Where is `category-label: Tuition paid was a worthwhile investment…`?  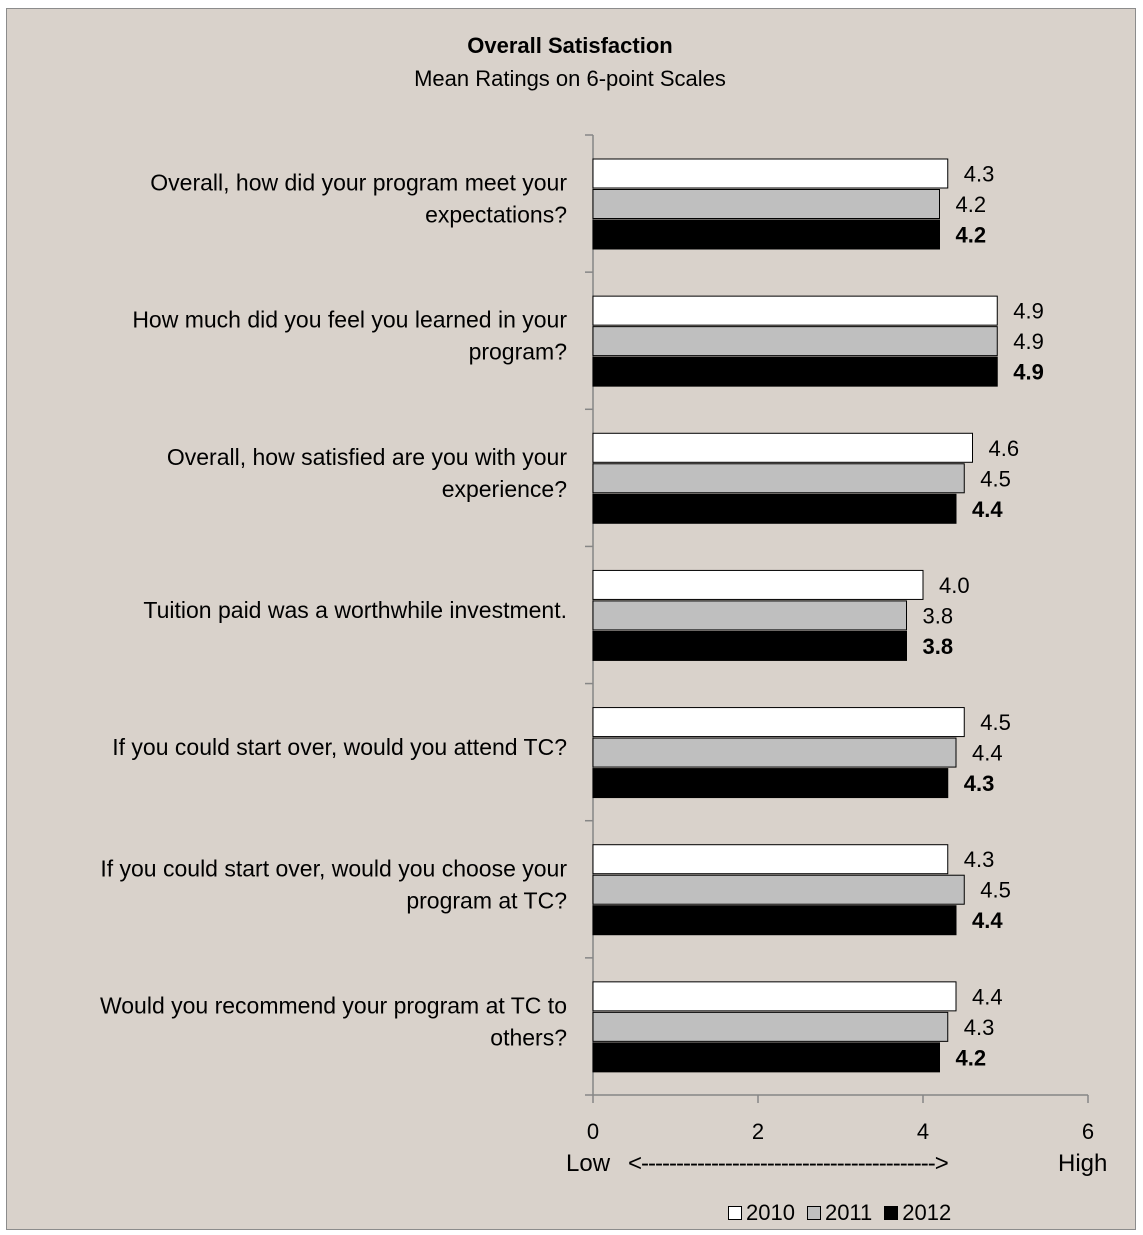
category-label: Tuition paid was a worthwhile investment… is located at coordinates (355, 610).